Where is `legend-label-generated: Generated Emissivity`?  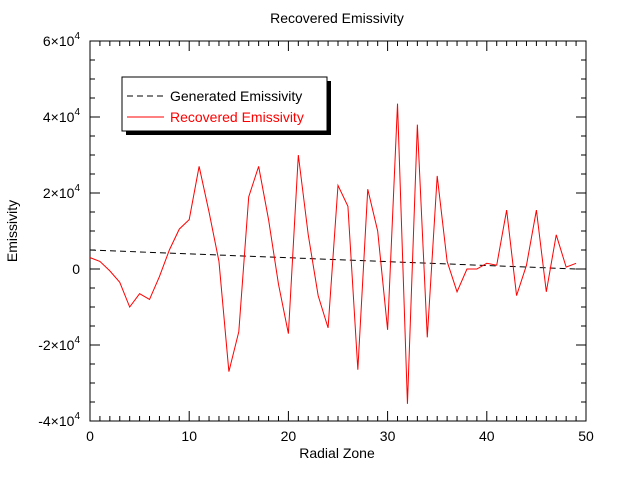 legend-label-generated: Generated Emissivity is located at coordinates (236, 96).